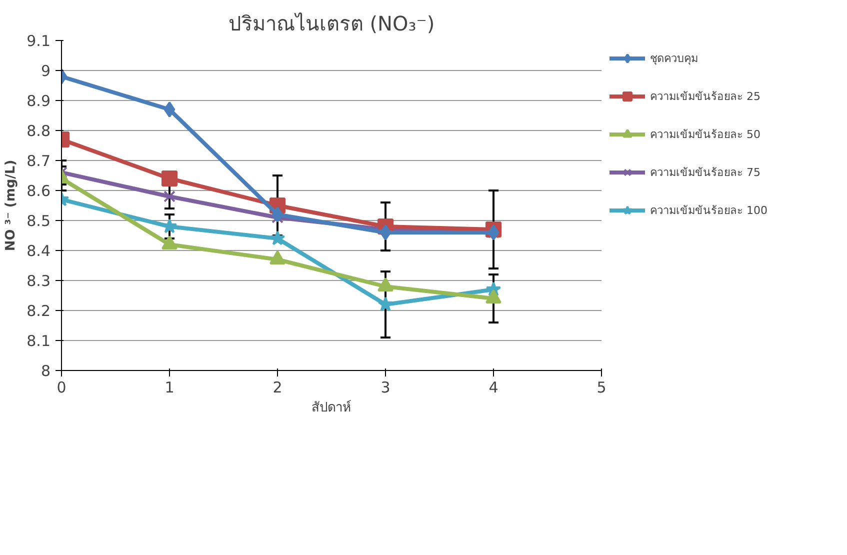 The width and height of the screenshot is (847, 555). What do you see at coordinates (674, 59) in the screenshot?
I see `legend-label: ชุดควบคุม` at bounding box center [674, 59].